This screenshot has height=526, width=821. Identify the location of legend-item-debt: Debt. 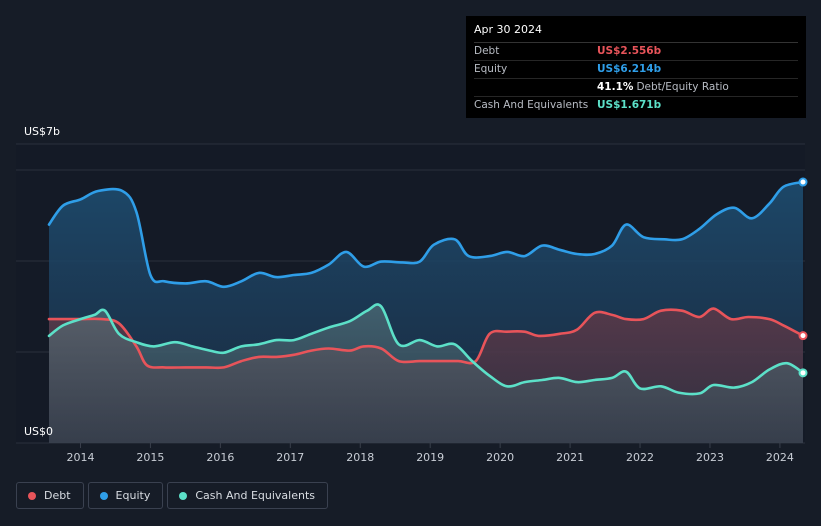
(50, 495).